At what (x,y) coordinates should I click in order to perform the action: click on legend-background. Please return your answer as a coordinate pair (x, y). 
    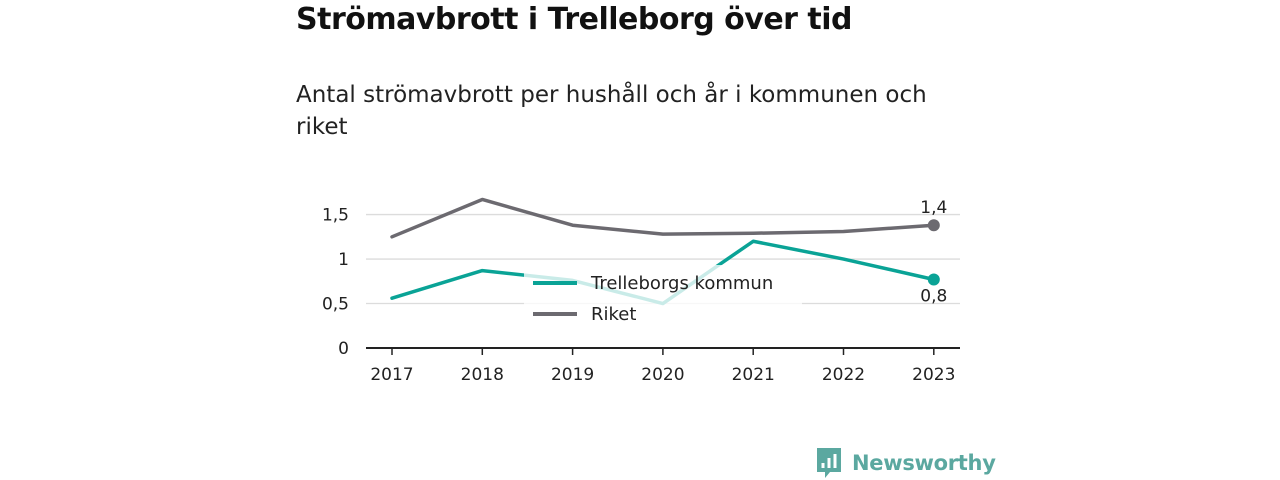
    Looking at the image, I should click on (663, 298).